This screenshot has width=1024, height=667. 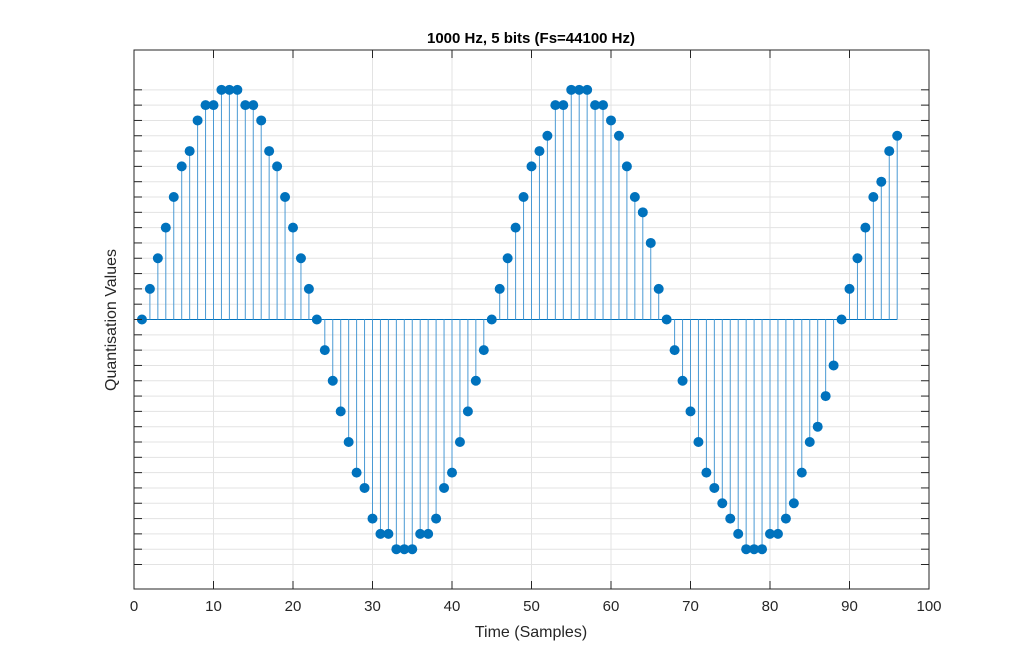 What do you see at coordinates (293, 606) in the screenshot?
I see `x-tick-label: 20` at bounding box center [293, 606].